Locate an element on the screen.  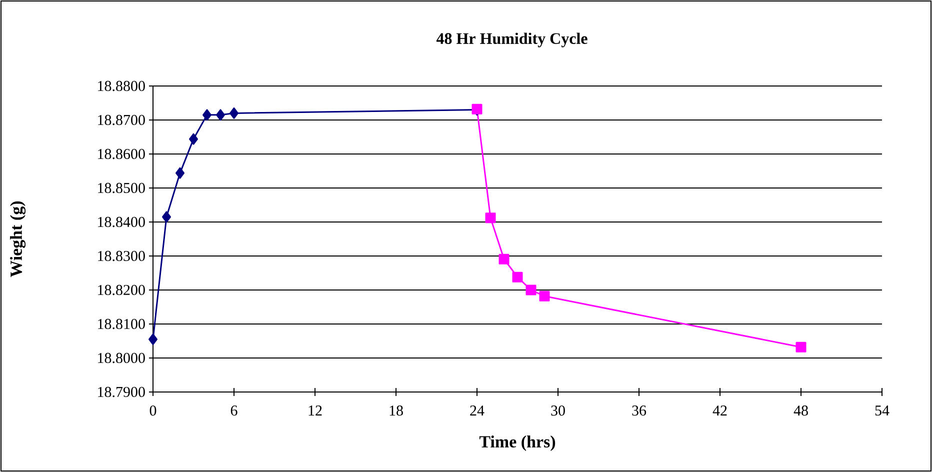
y-tick-label: 18.8800 is located at coordinates (121, 86).